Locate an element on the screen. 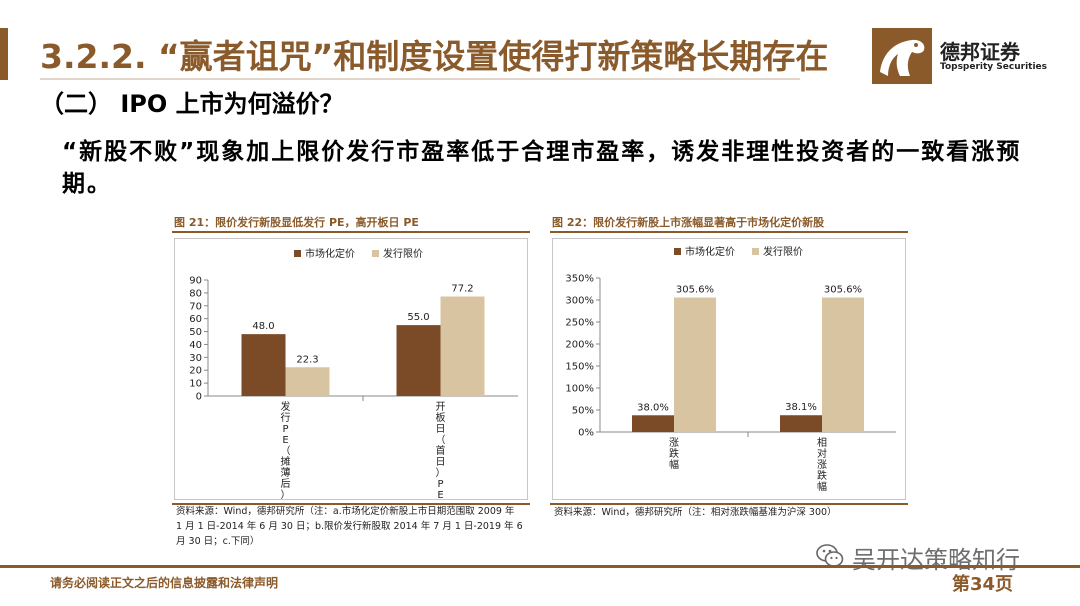 This screenshot has height=606, width=1080. data-label: 77.2 is located at coordinates (462, 288).